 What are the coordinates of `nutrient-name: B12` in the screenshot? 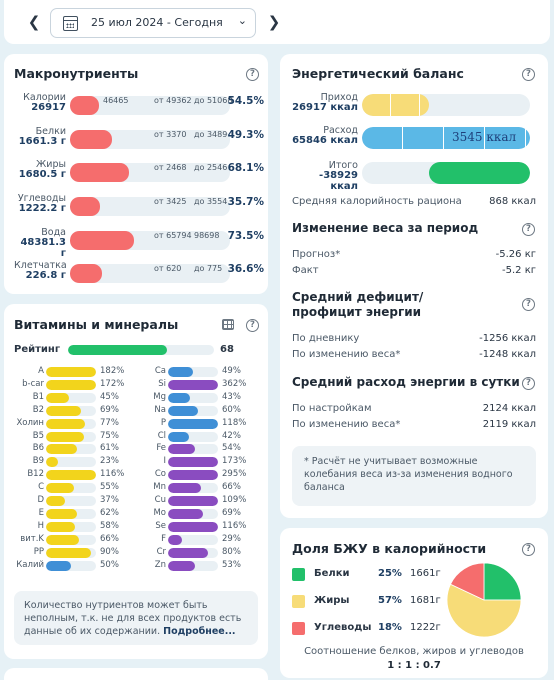 It's located at (35, 474).